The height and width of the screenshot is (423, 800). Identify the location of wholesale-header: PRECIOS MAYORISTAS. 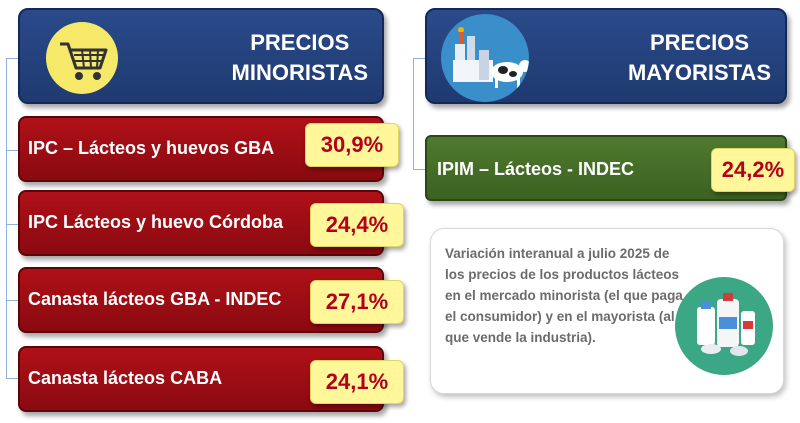
(606, 56).